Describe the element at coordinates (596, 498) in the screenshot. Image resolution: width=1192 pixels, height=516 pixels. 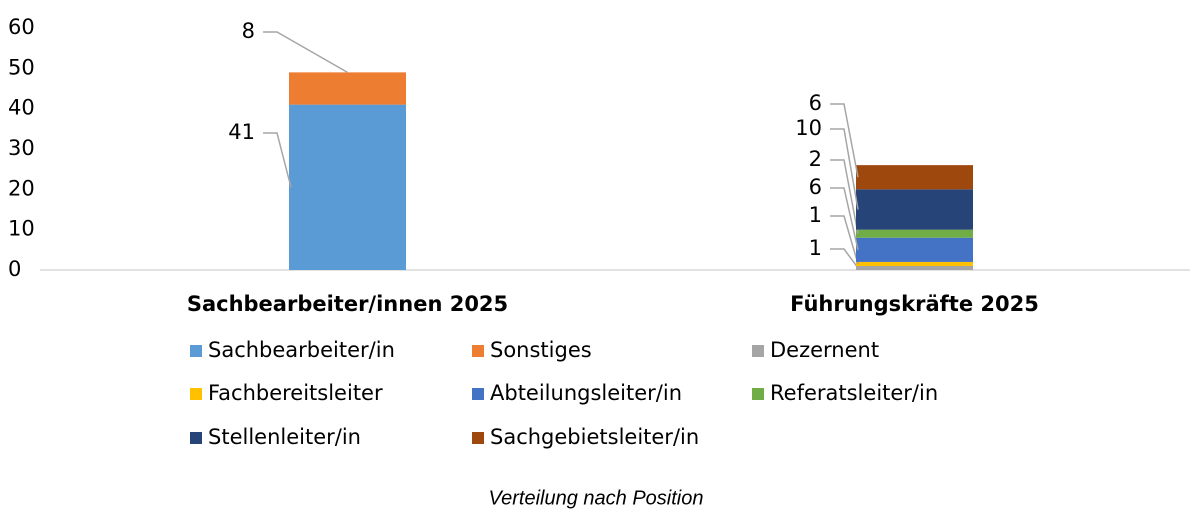
I see `caption: Verteilung nach Position` at that location.